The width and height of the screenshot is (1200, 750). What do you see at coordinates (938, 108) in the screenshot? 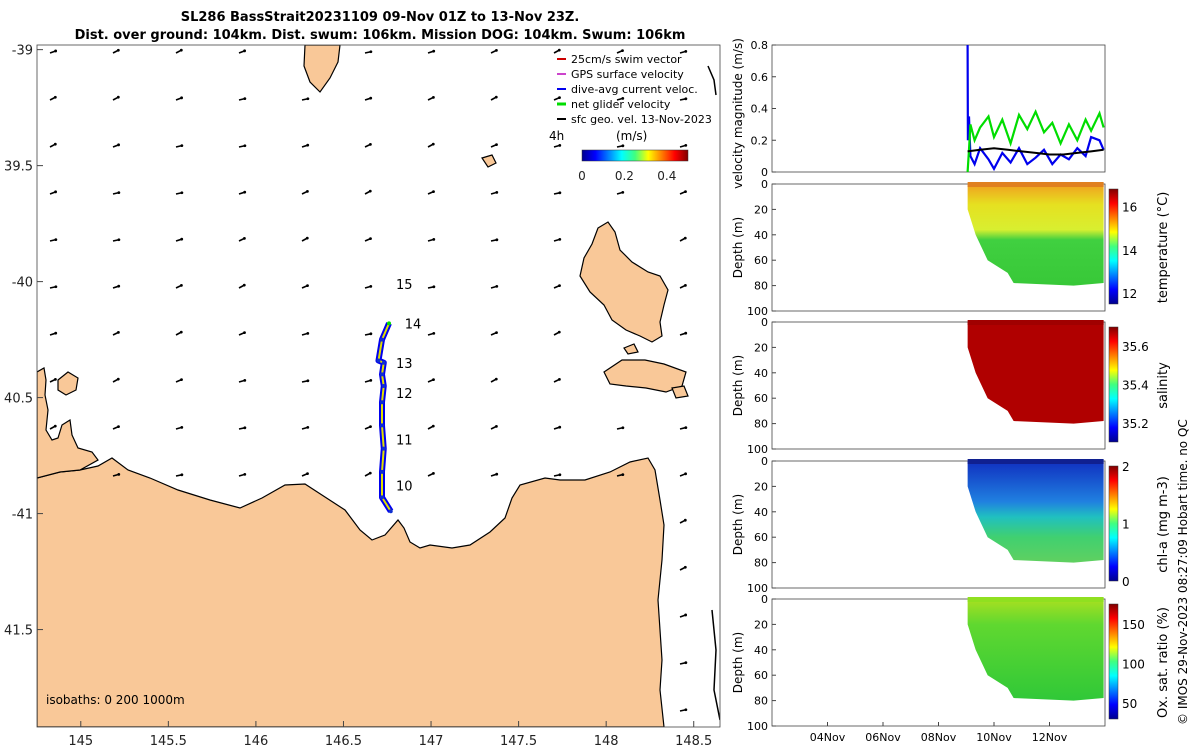
I see `velocity-frame` at bounding box center [938, 108].